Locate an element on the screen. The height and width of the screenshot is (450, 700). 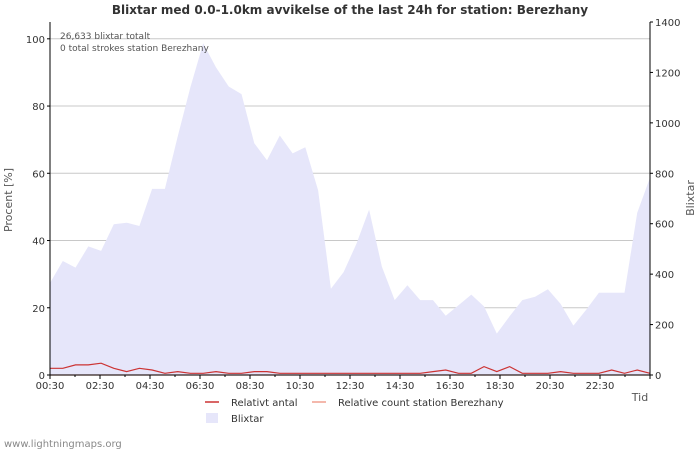
y-right-tick-200: 200 is located at coordinates (664, 326).